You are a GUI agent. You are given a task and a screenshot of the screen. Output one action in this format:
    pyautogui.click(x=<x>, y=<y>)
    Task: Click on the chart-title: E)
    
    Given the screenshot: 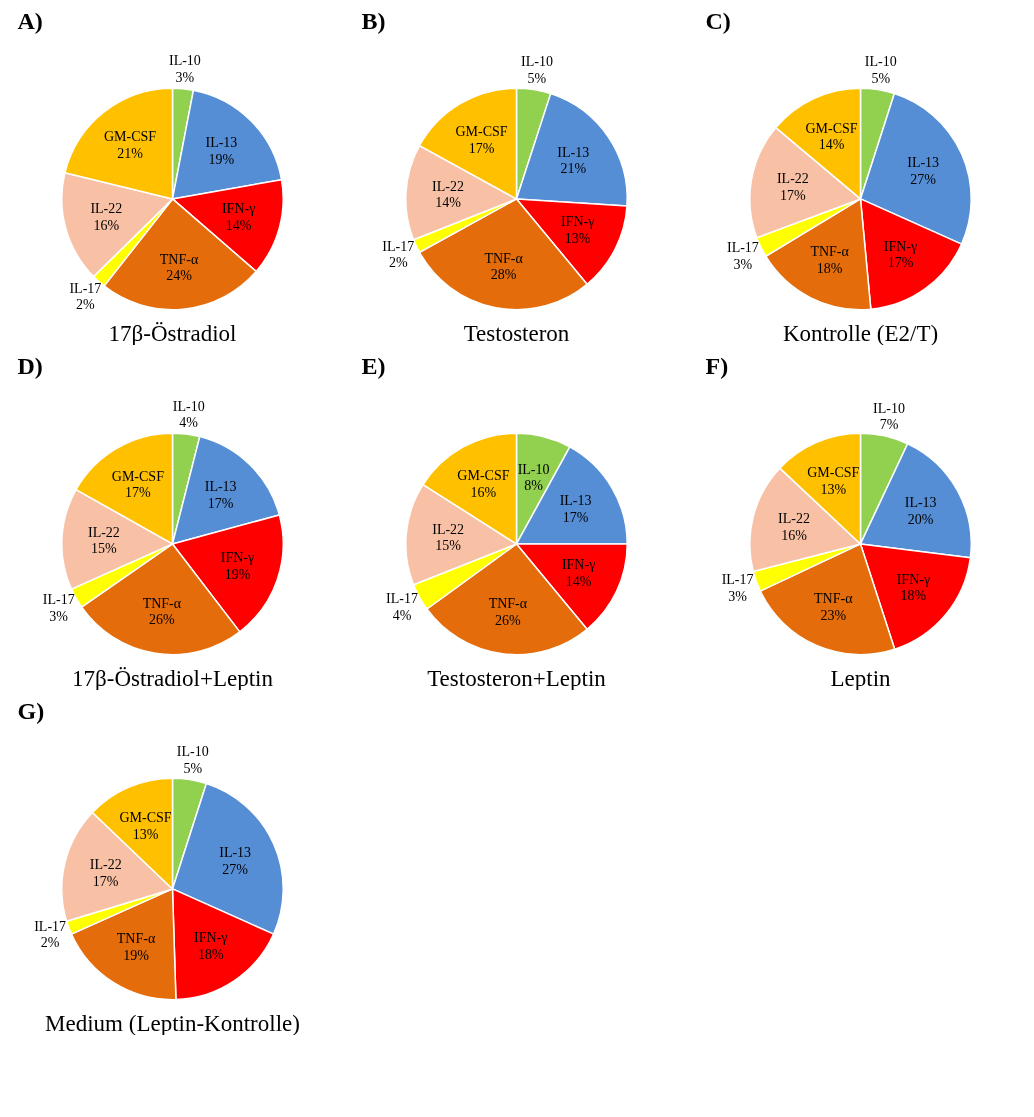 What is the action you would take?
    pyautogui.click(x=373, y=365)
    